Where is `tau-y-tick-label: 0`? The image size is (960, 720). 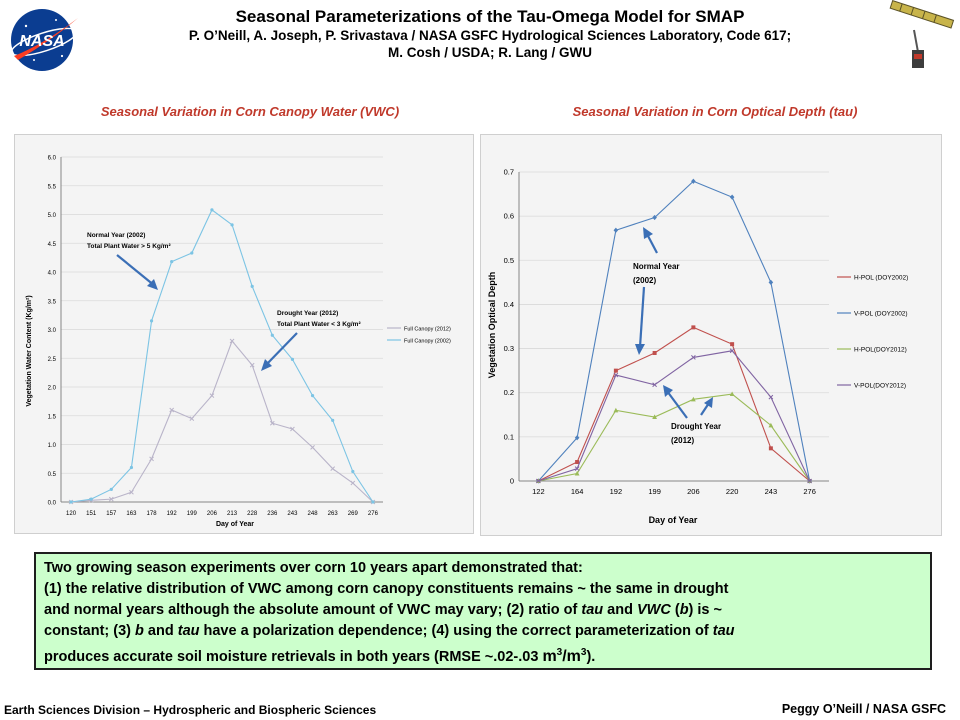 tau-y-tick-label: 0 is located at coordinates (512, 481).